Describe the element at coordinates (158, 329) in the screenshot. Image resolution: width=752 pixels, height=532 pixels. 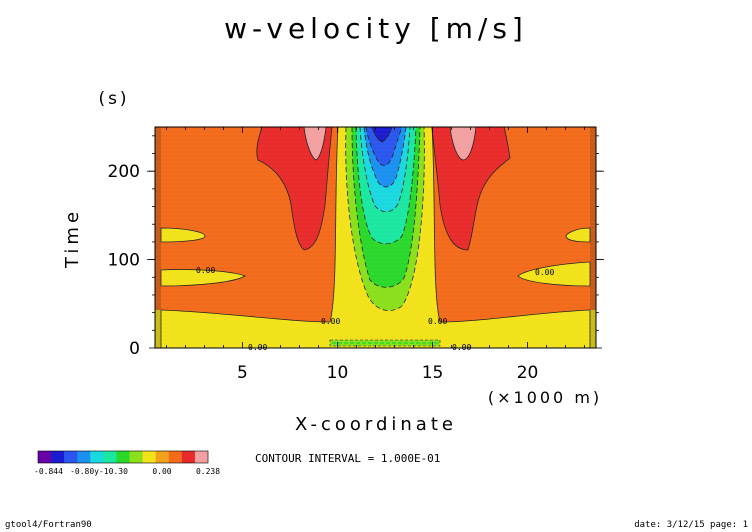
I see `left-edge-strip-lower` at that location.